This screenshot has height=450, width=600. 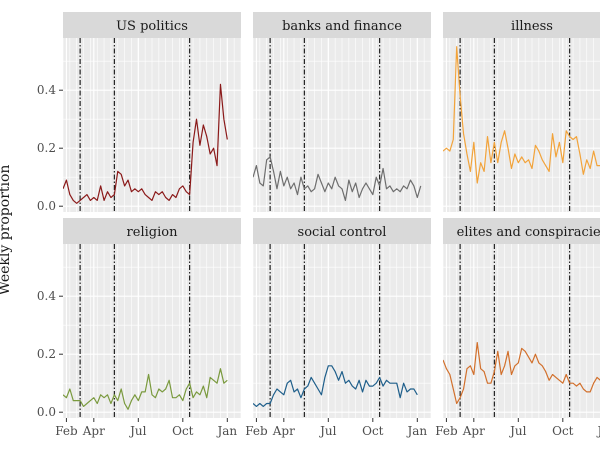 I want to click on facet-panel: banks and finance, so click(x=342, y=112).